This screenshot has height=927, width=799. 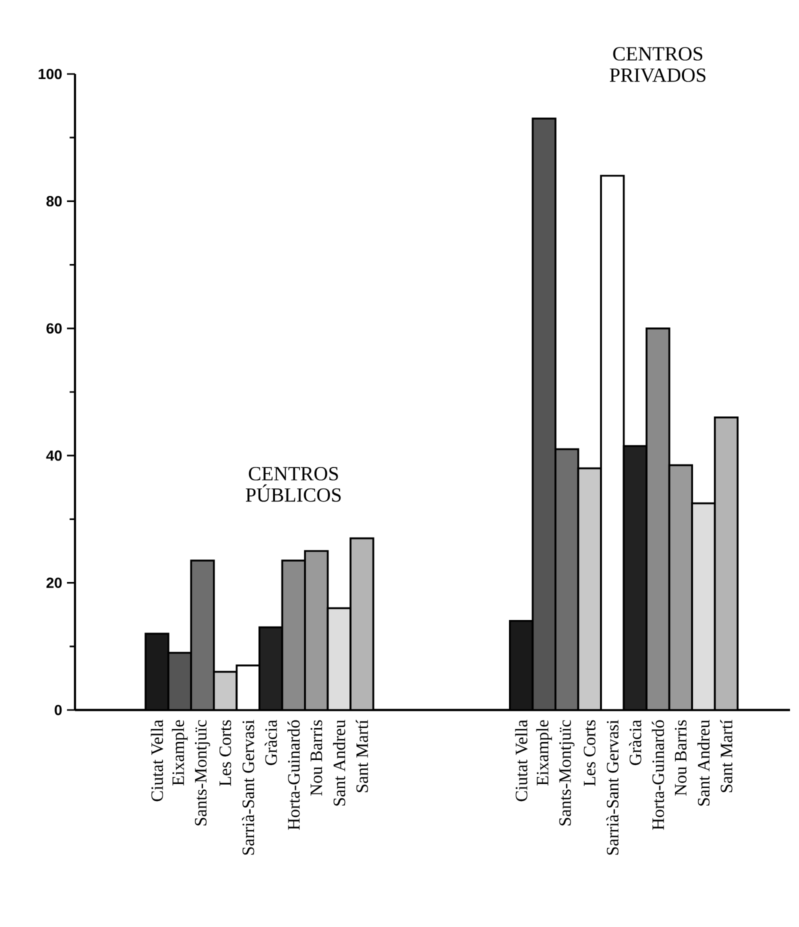 I want to click on y-tick-label: 0, so click(x=58, y=710).